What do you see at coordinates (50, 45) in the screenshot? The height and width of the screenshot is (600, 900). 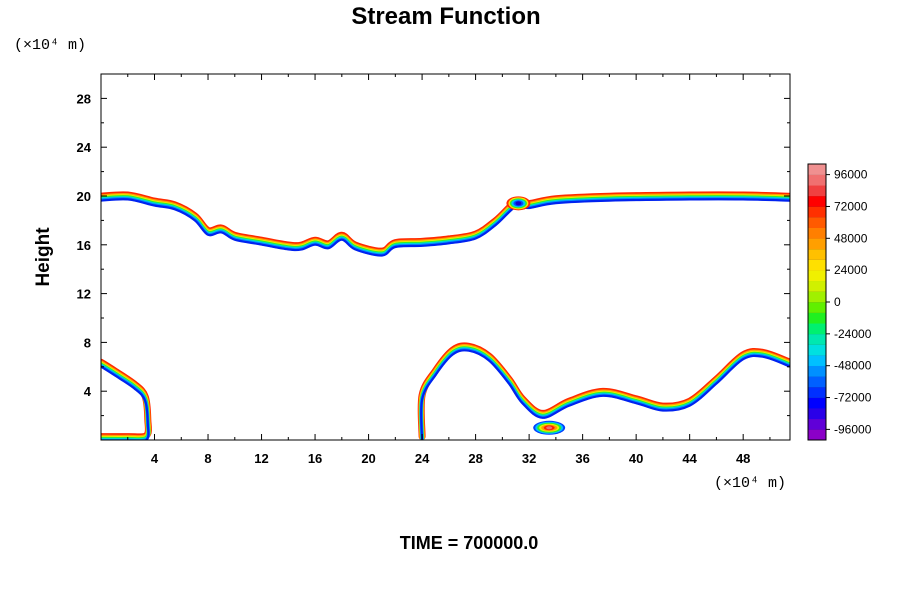 I see `y-axis-unit: (×10⁴ m)` at bounding box center [50, 45].